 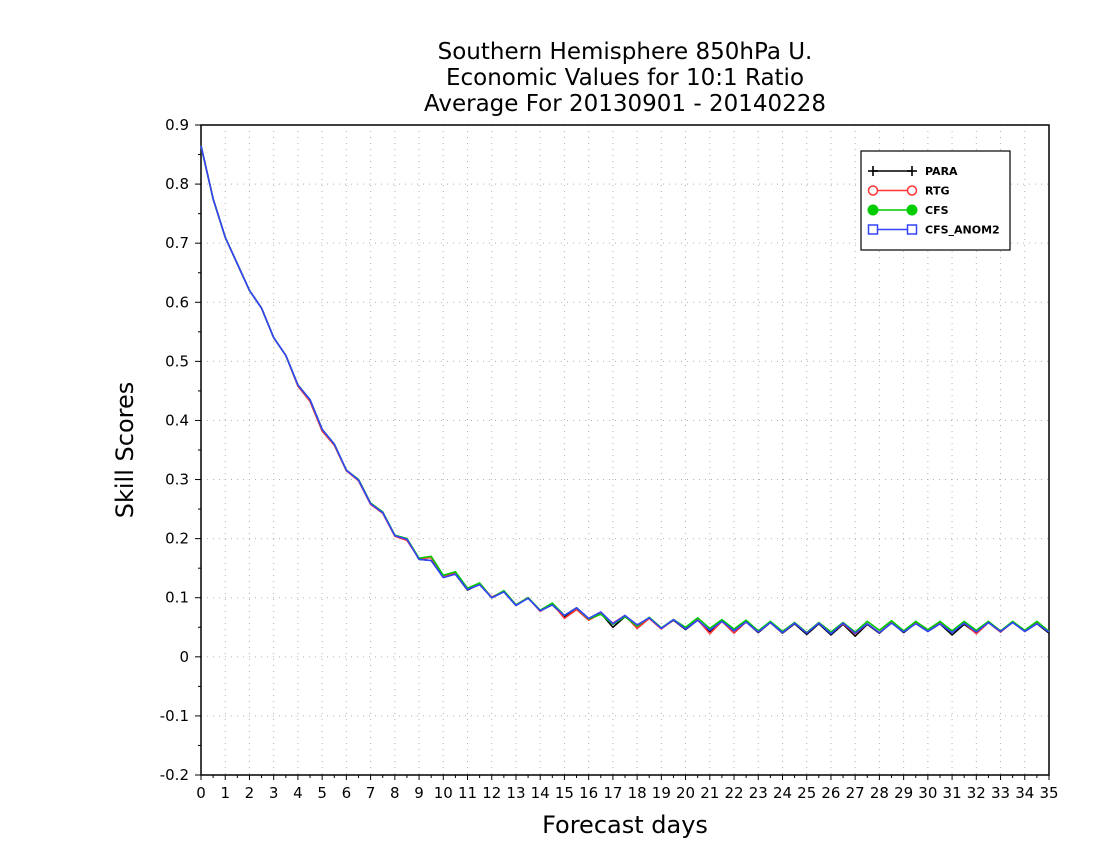 What do you see at coordinates (347, 793) in the screenshot?
I see `x-tick-label: 6` at bounding box center [347, 793].